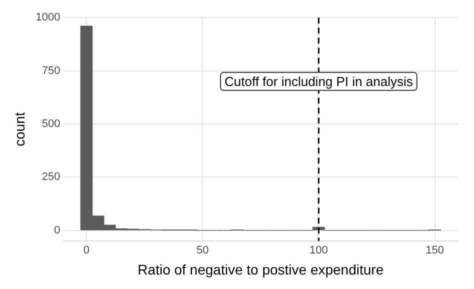 This screenshot has height=289, width=474. Describe the element at coordinates (51, 124) in the screenshot. I see `y-tick-label: 500` at that location.